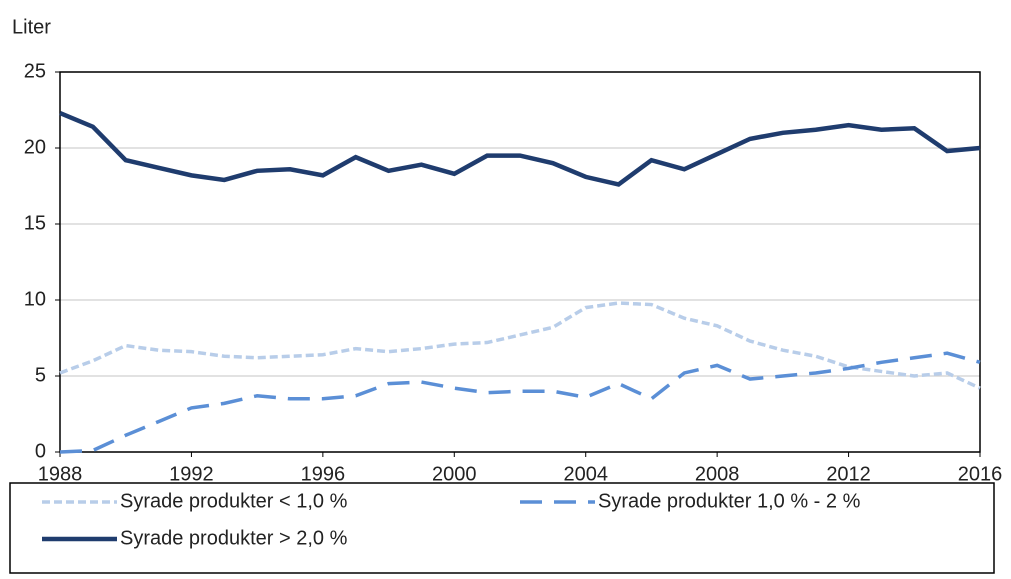 The width and height of the screenshot is (1011, 579). Describe the element at coordinates (60, 474) in the screenshot. I see `x-tick-label: 1988` at that location.